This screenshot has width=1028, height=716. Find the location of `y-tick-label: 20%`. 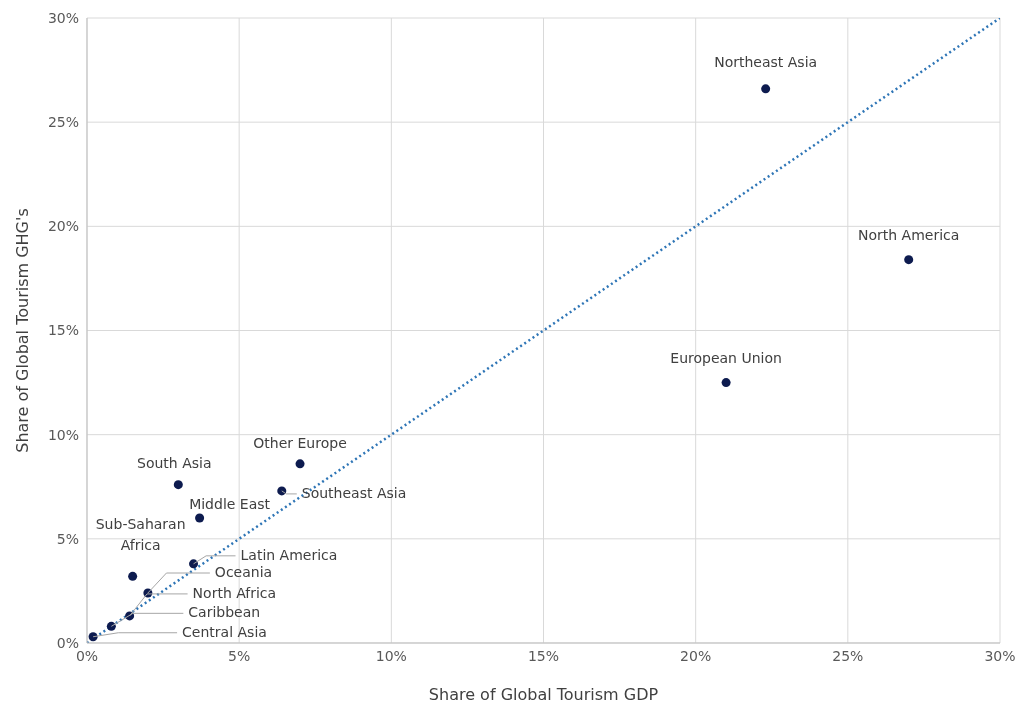

y-tick-label: 20% is located at coordinates (63, 226).